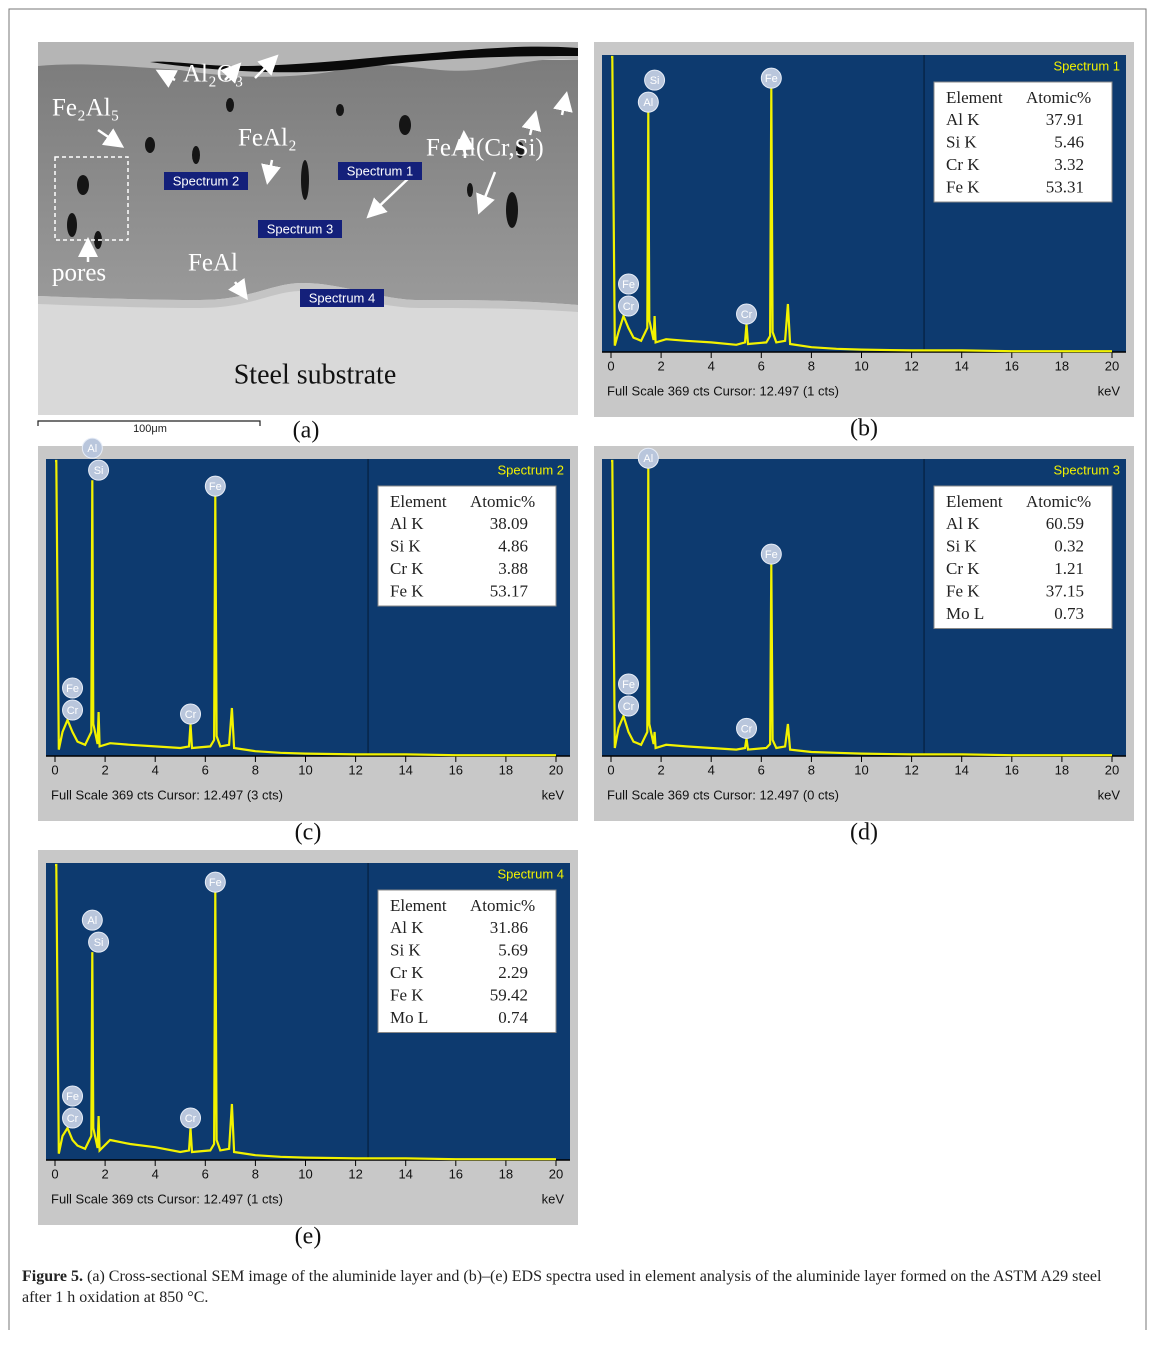 This screenshot has width=1153, height=1349. I want to click on table-cell: 31.86, so click(509, 927).